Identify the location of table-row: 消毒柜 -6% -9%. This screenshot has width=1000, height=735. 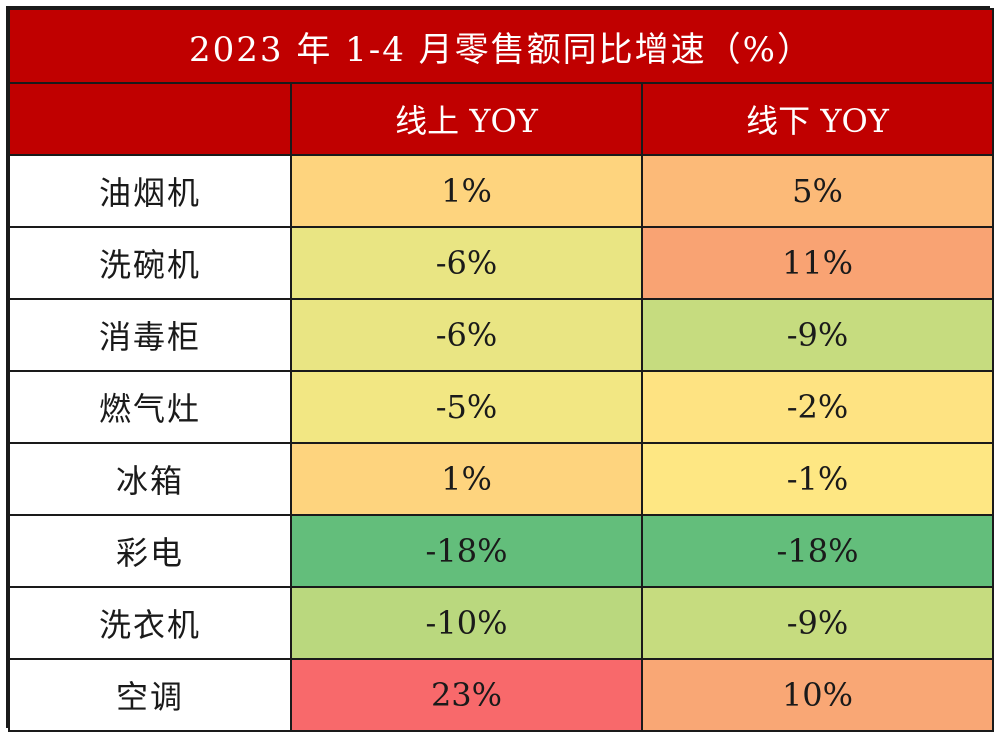
(501, 335).